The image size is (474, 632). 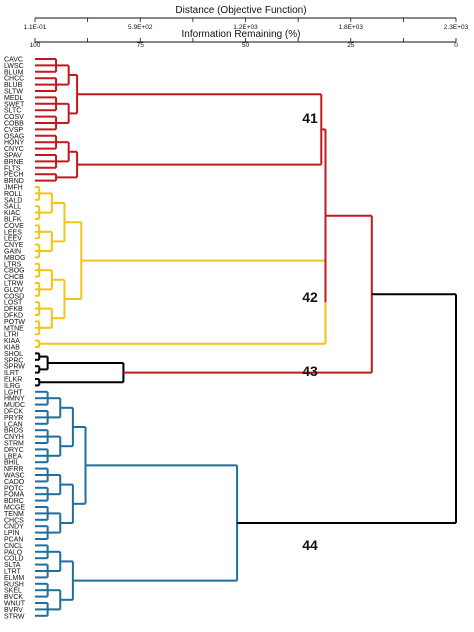 I want to click on leaf-label: BDRC, so click(x=14, y=501).